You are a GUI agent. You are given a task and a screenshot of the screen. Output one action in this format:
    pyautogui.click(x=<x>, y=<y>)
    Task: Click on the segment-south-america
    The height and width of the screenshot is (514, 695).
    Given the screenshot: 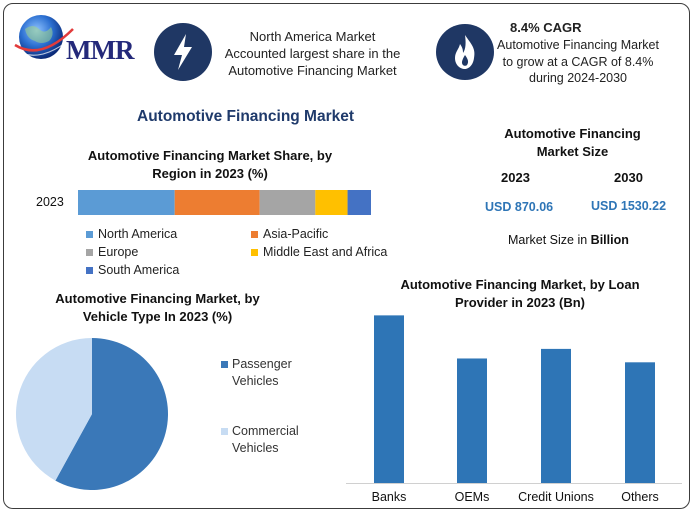 What is the action you would take?
    pyautogui.click(x=359, y=202)
    